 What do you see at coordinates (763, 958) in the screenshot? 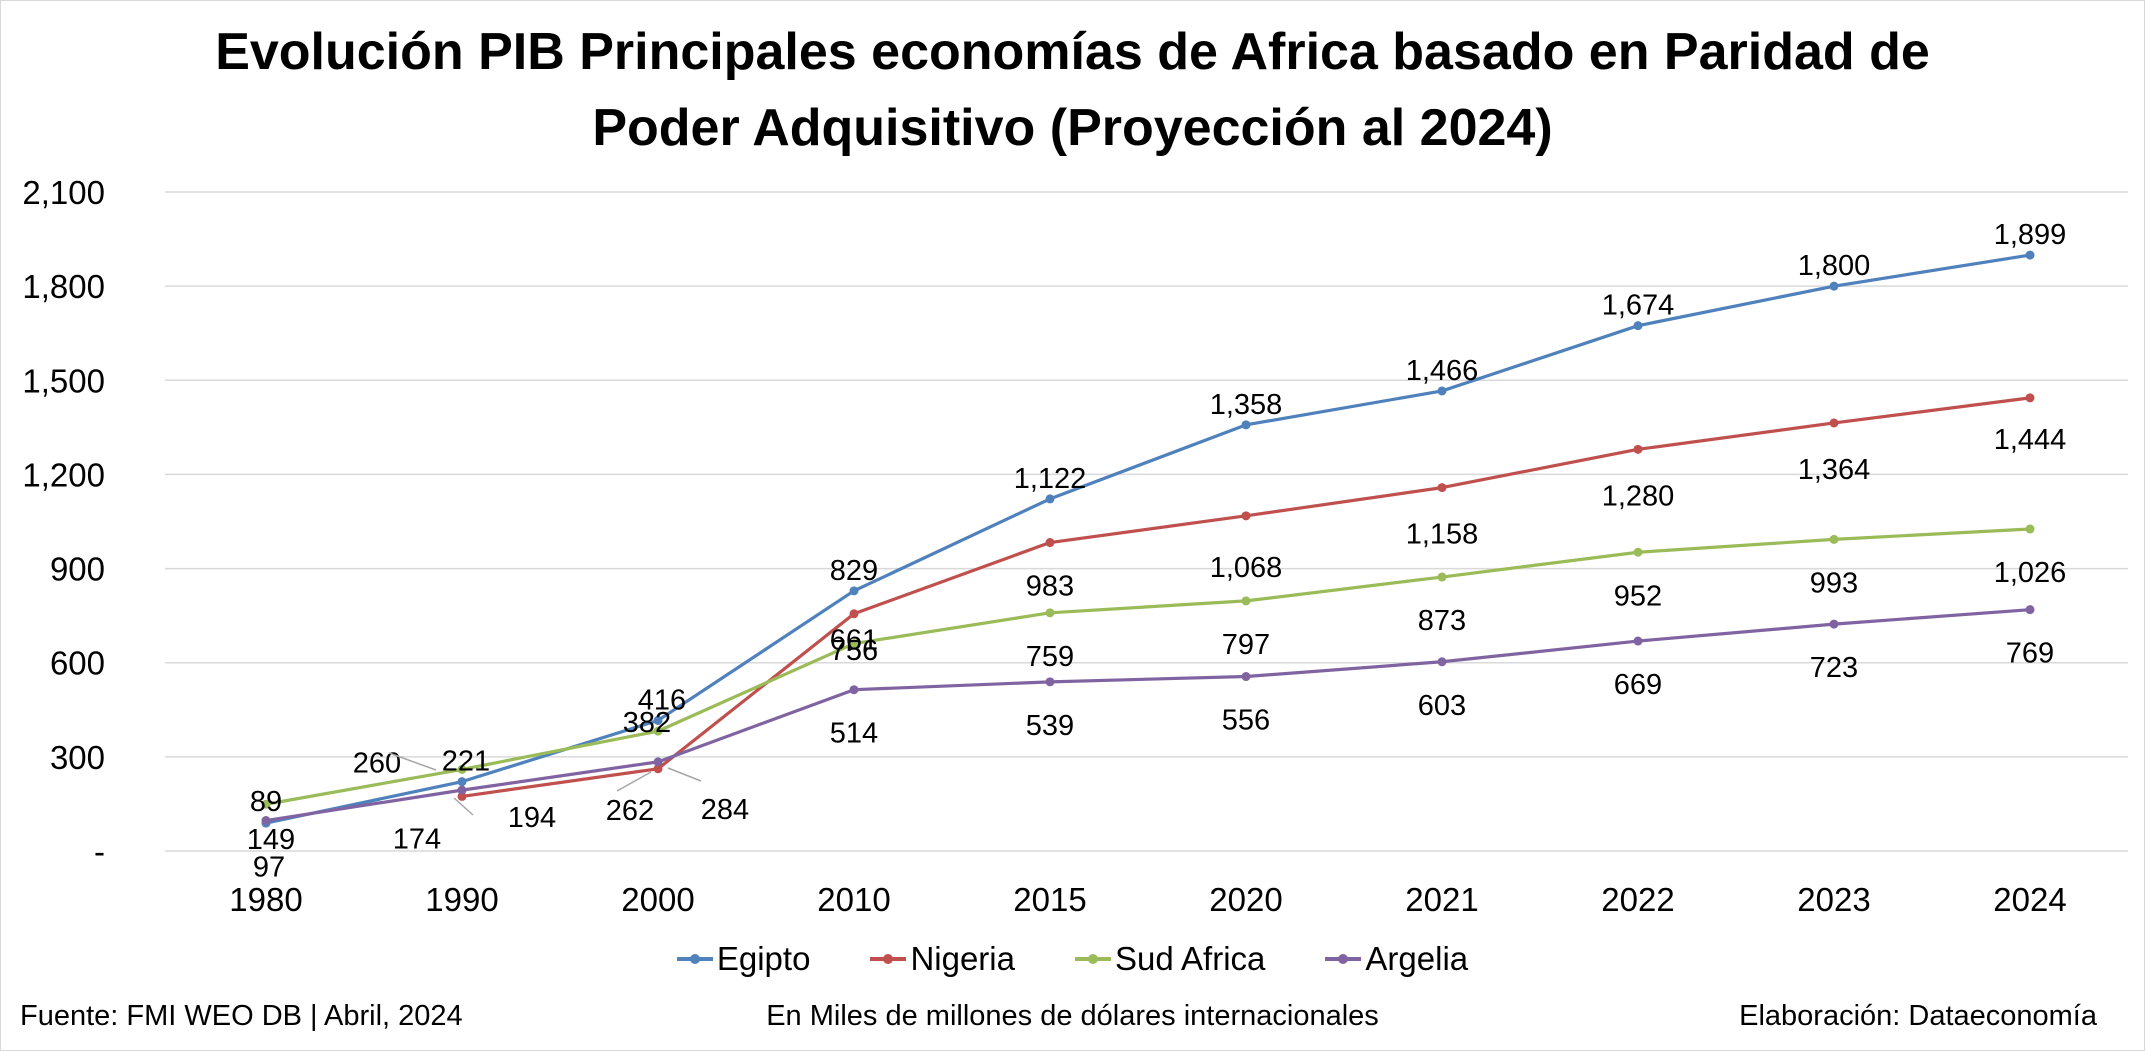
I see `legend-label-egipto: Egipto` at bounding box center [763, 958].